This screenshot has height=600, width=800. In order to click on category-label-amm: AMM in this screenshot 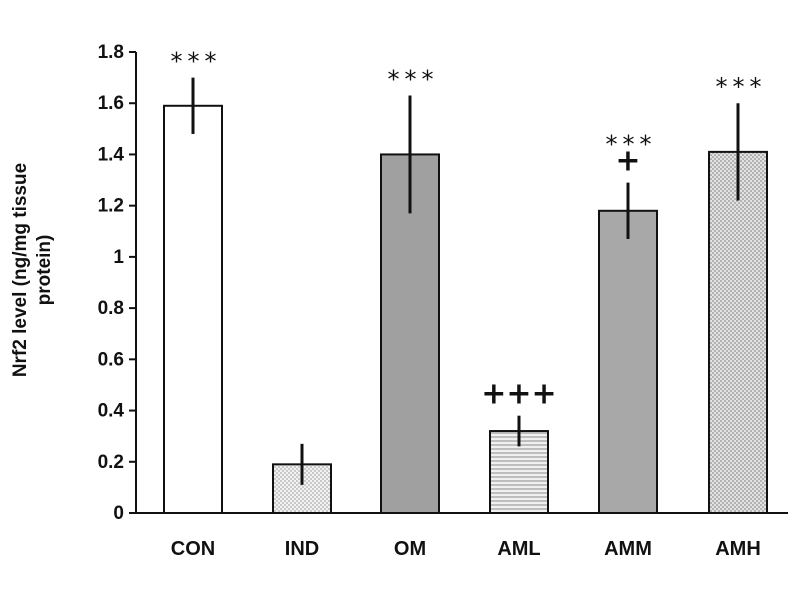, I will do `click(628, 549)`.